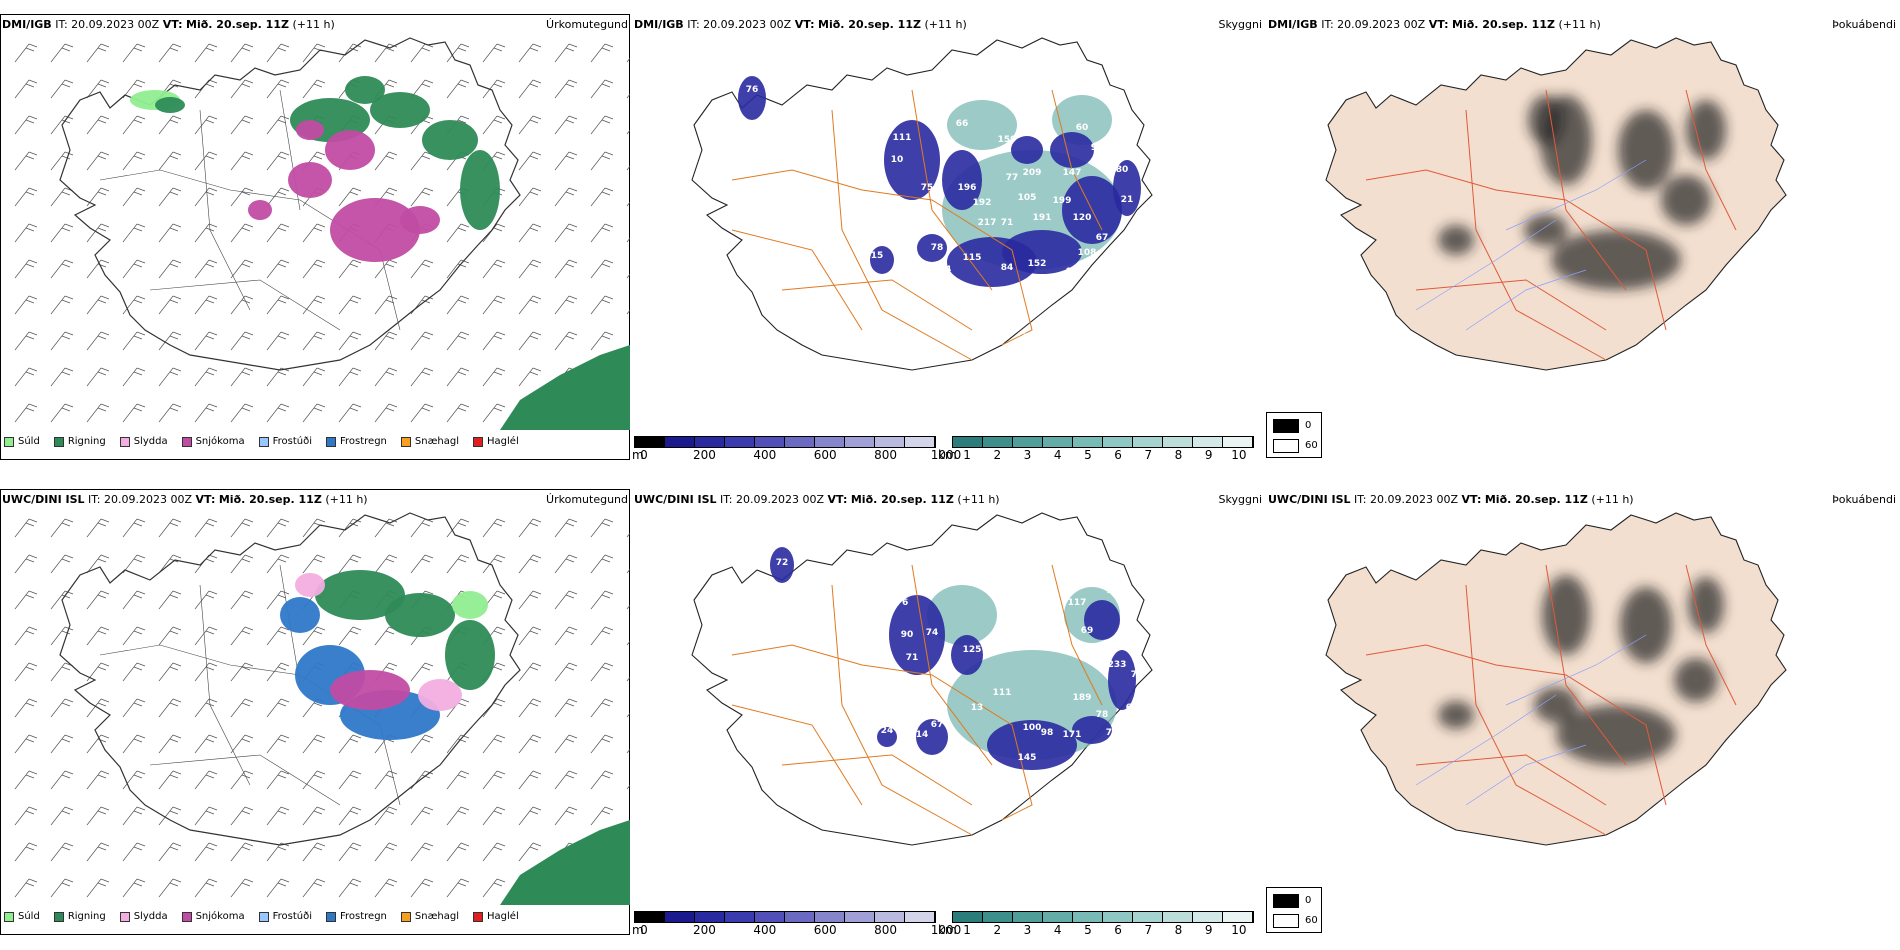 The width and height of the screenshot is (1900, 950). Describe the element at coordinates (644, 930) in the screenshot. I see `colorbar-tick: 0` at that location.